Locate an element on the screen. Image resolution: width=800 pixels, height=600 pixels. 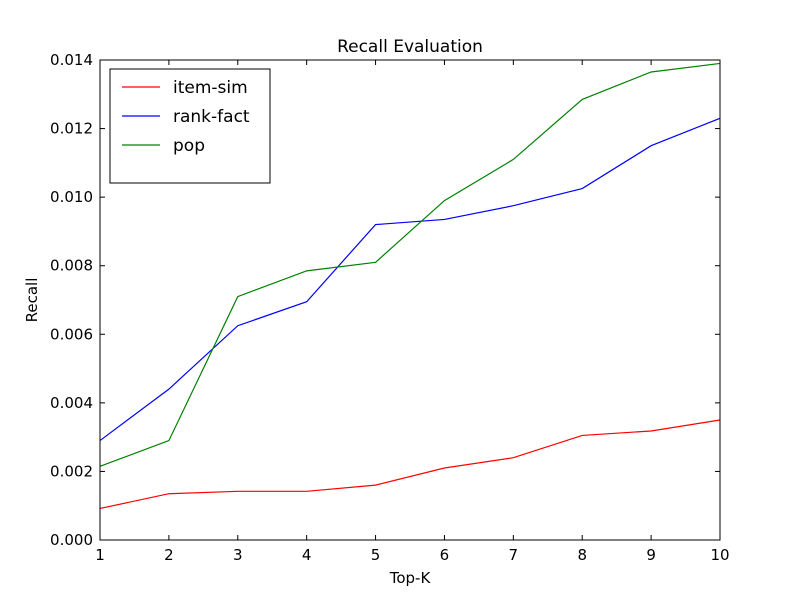
x-tick-label: 4 is located at coordinates (307, 555).